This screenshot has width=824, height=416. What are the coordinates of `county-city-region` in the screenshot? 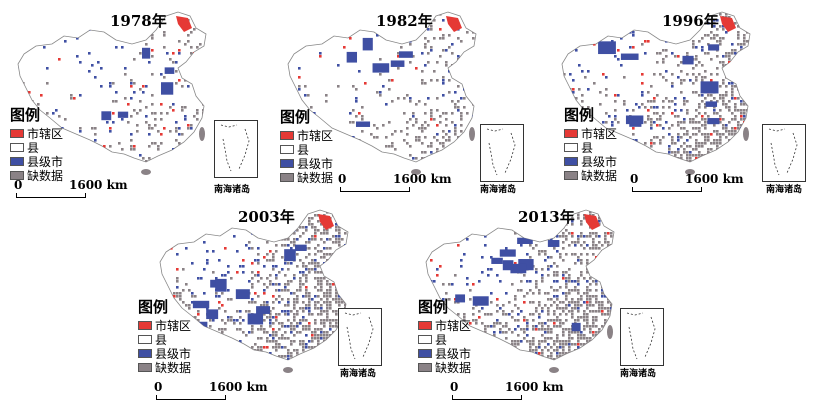 It's located at (518, 268).